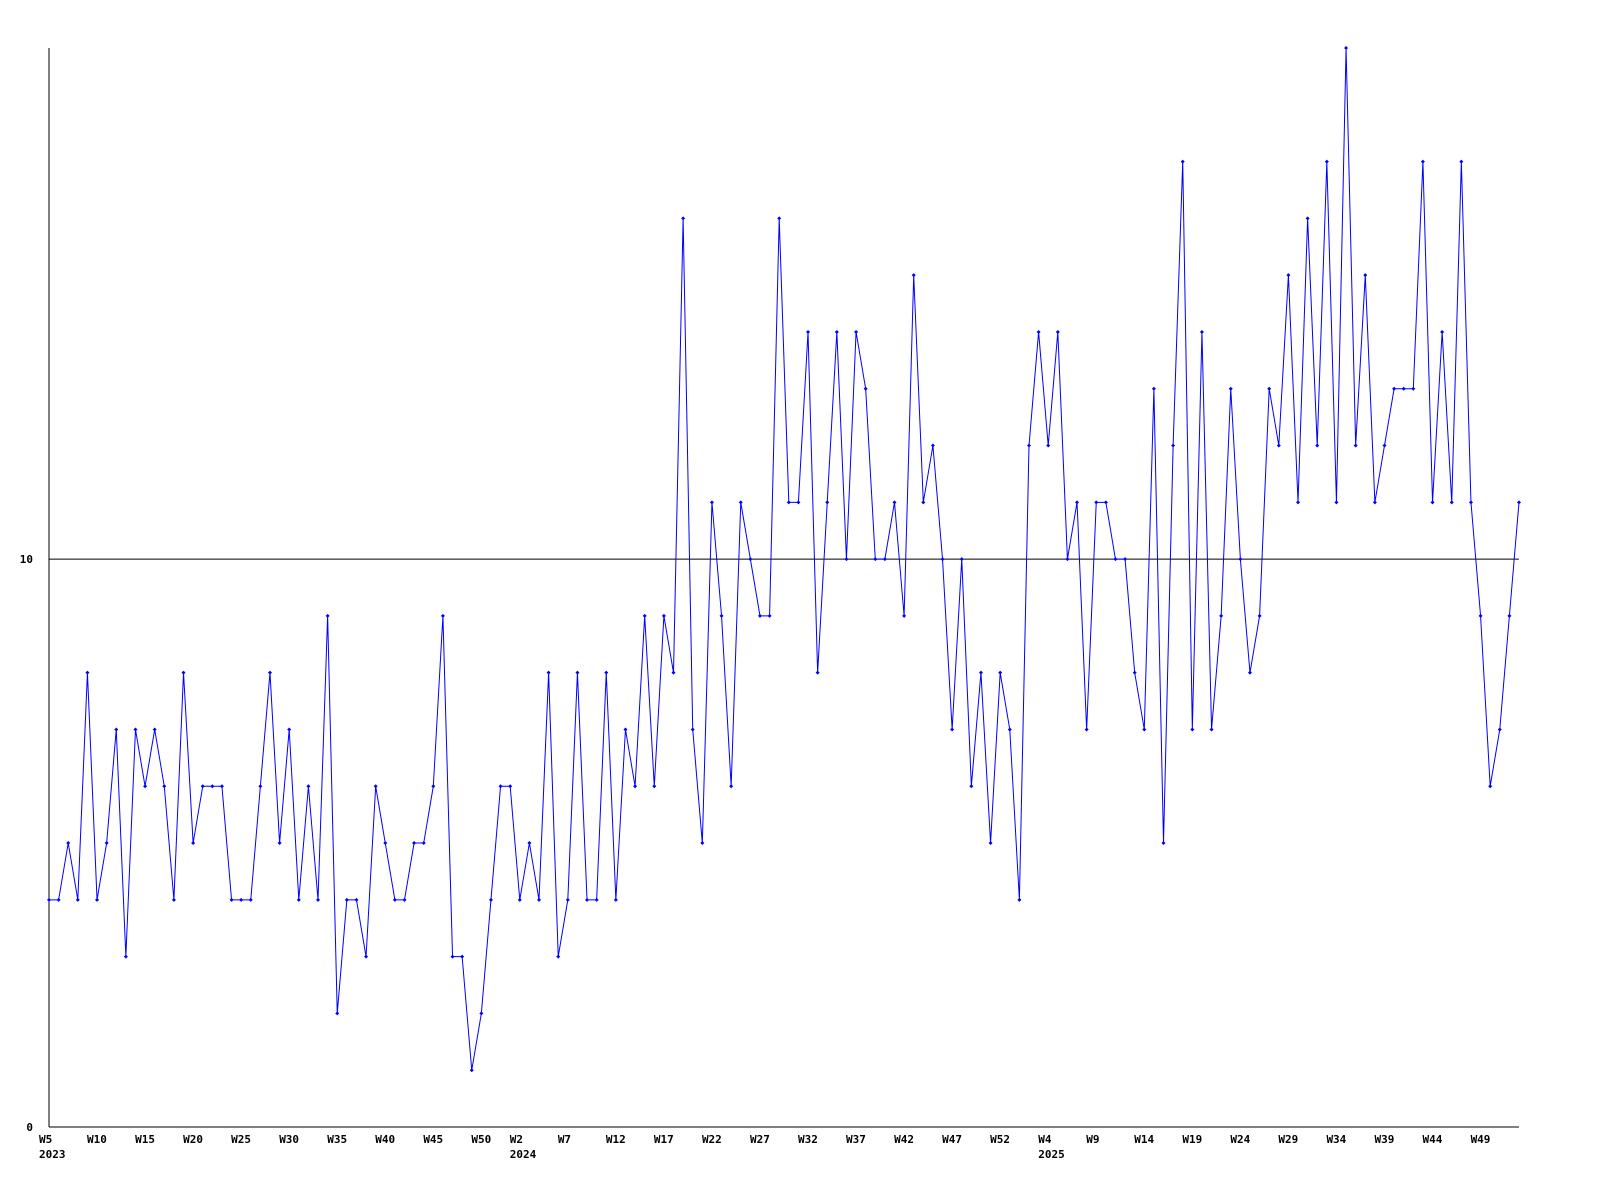 The width and height of the screenshot is (1600, 1200). What do you see at coordinates (385, 1139) in the screenshot?
I see `x-tick-label: W40` at bounding box center [385, 1139].